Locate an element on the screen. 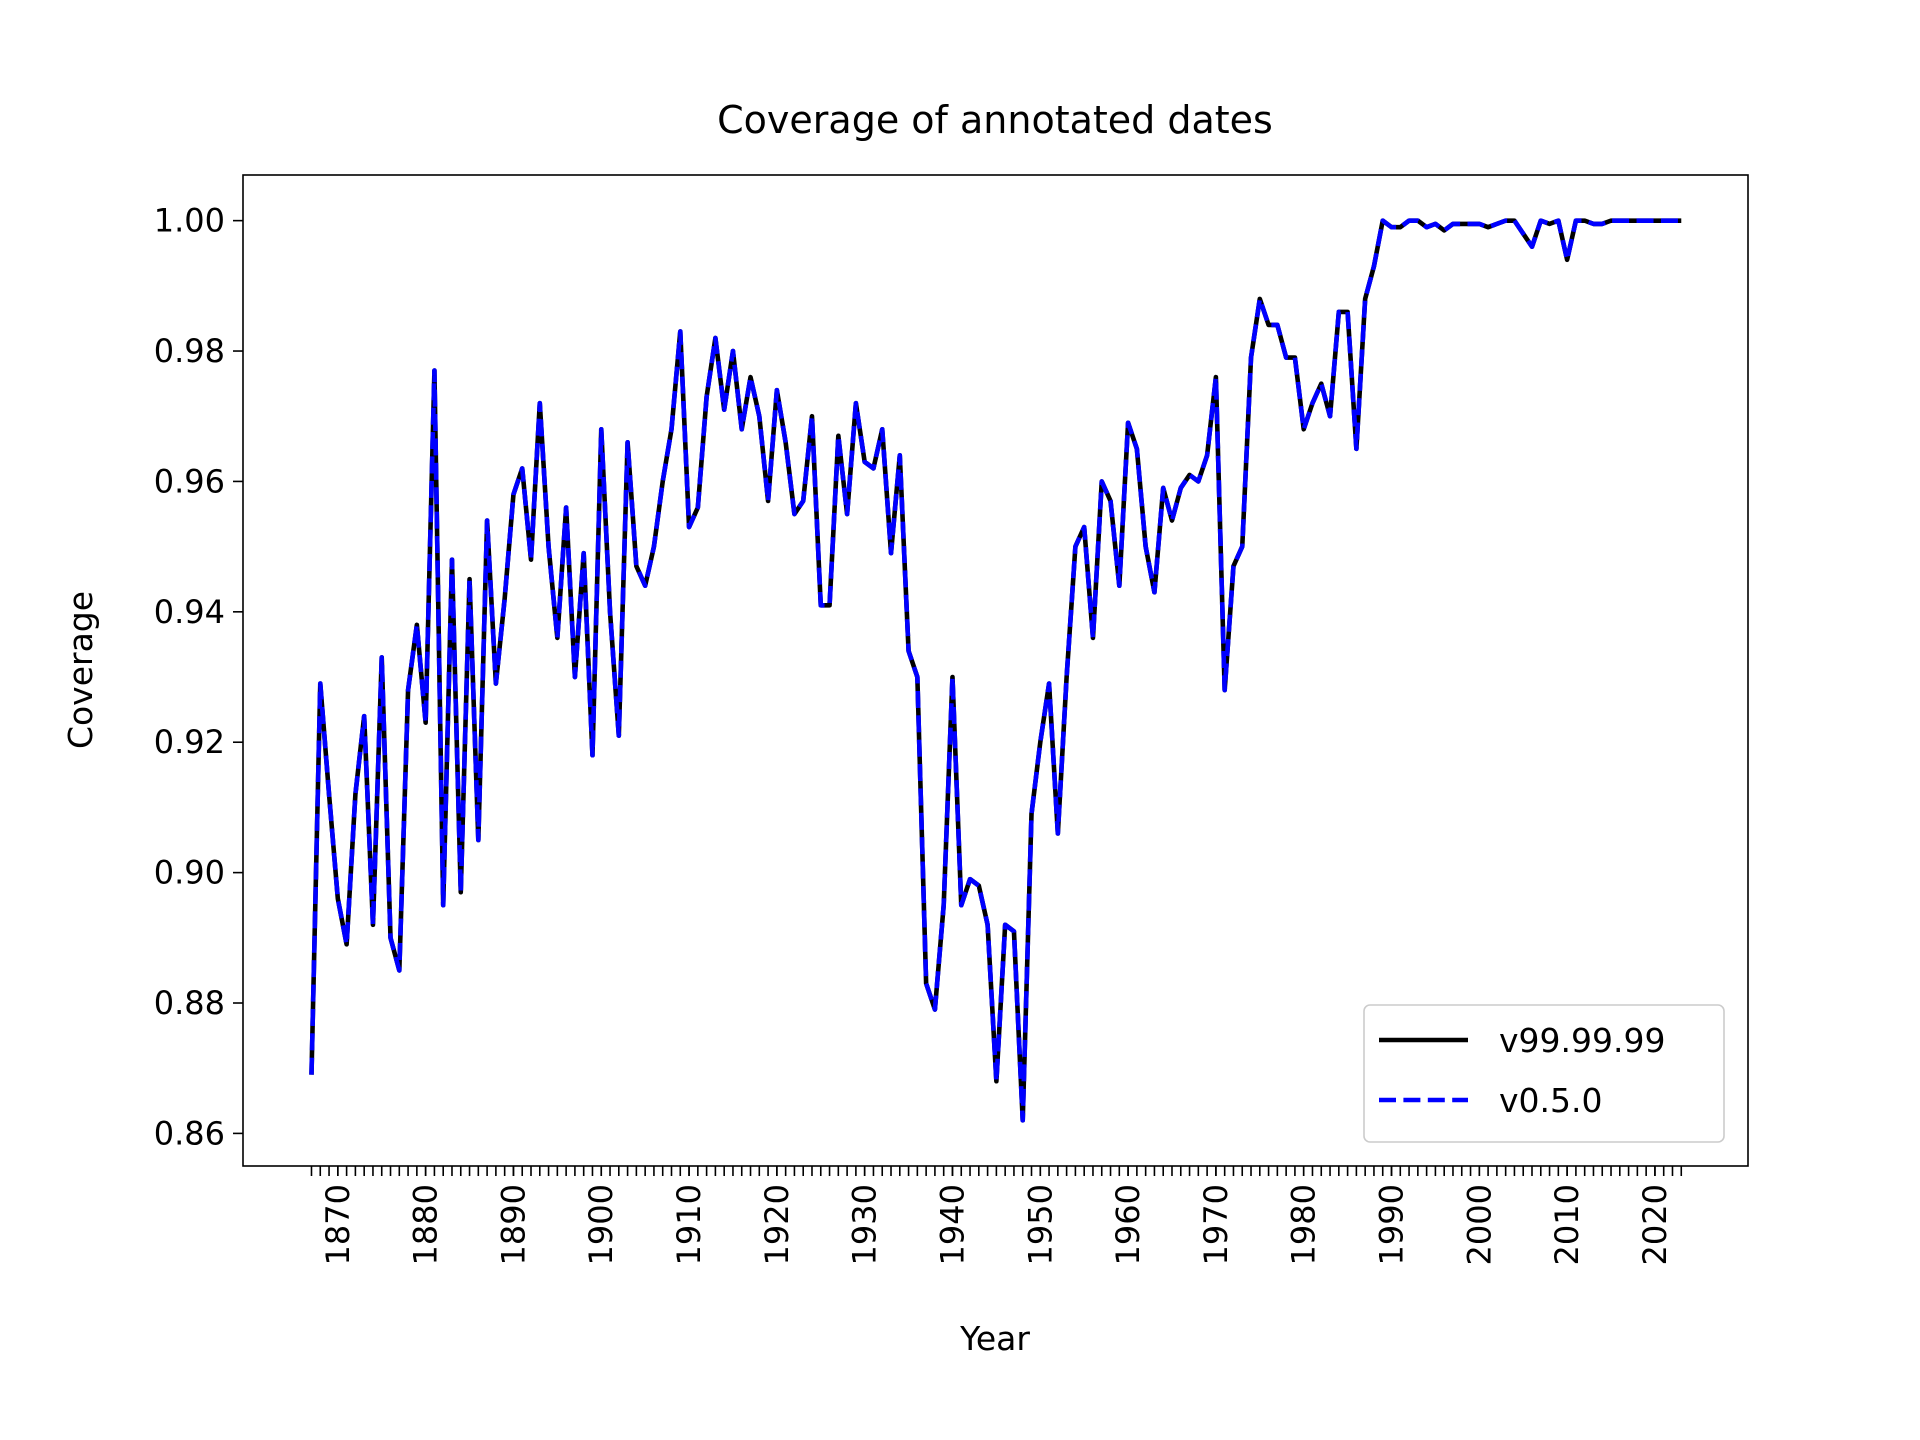  x-tick-label: 1980 is located at coordinates (1304, 1224).